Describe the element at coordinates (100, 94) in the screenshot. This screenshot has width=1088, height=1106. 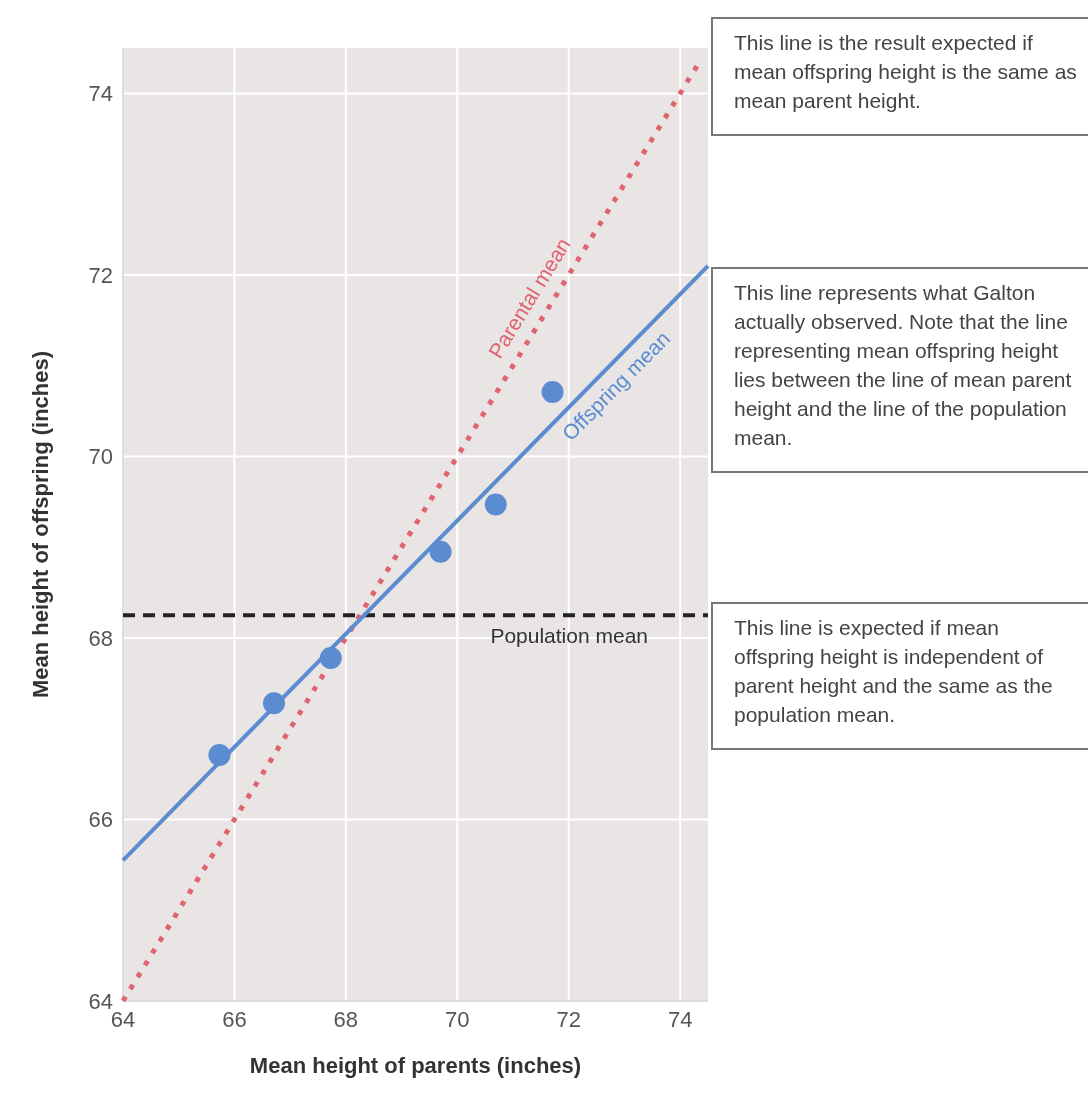
I see `y-tick-label: 74` at that location.